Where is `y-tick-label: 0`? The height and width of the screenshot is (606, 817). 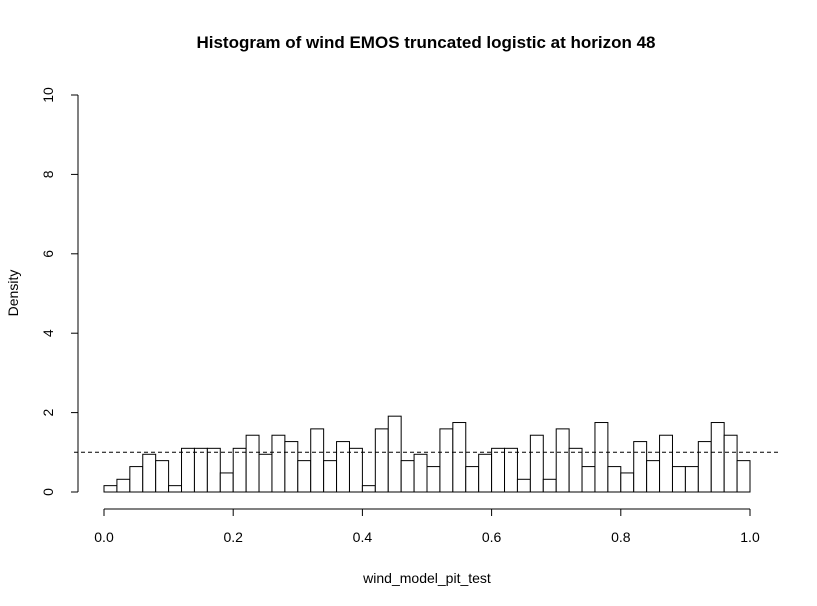
y-tick-label: 0 is located at coordinates (48, 492).